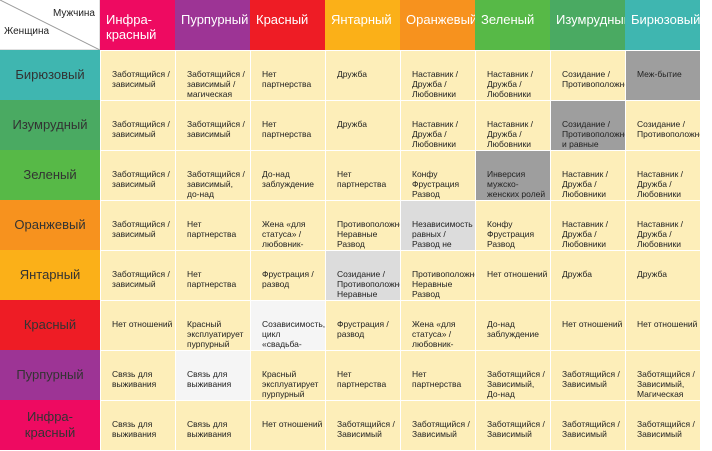  Describe the element at coordinates (662, 25) in the screenshot. I see `column-header: Бирюзовый` at that location.